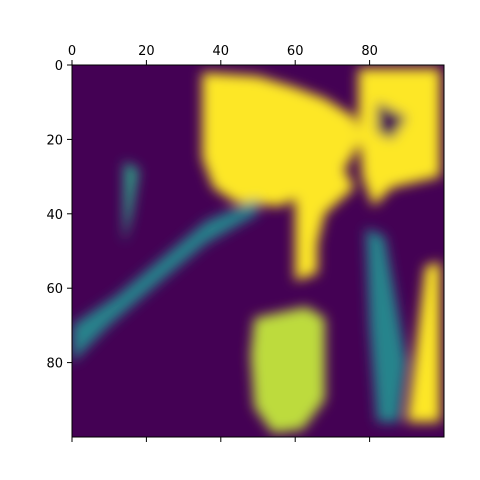 This screenshot has height=480, width=480. Describe the element at coordinates (54, 364) in the screenshot. I see `y-tick-label: 80` at that location.